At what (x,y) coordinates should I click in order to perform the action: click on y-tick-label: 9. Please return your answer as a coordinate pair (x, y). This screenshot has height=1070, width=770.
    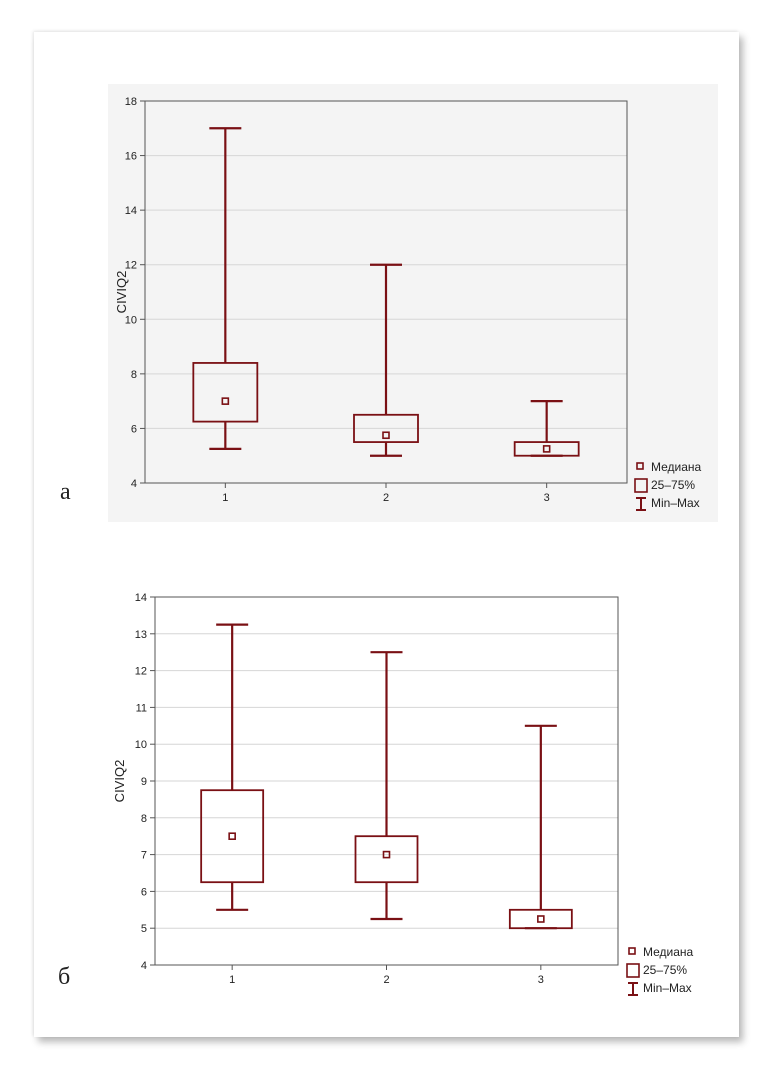
    Looking at the image, I should click on (144, 782).